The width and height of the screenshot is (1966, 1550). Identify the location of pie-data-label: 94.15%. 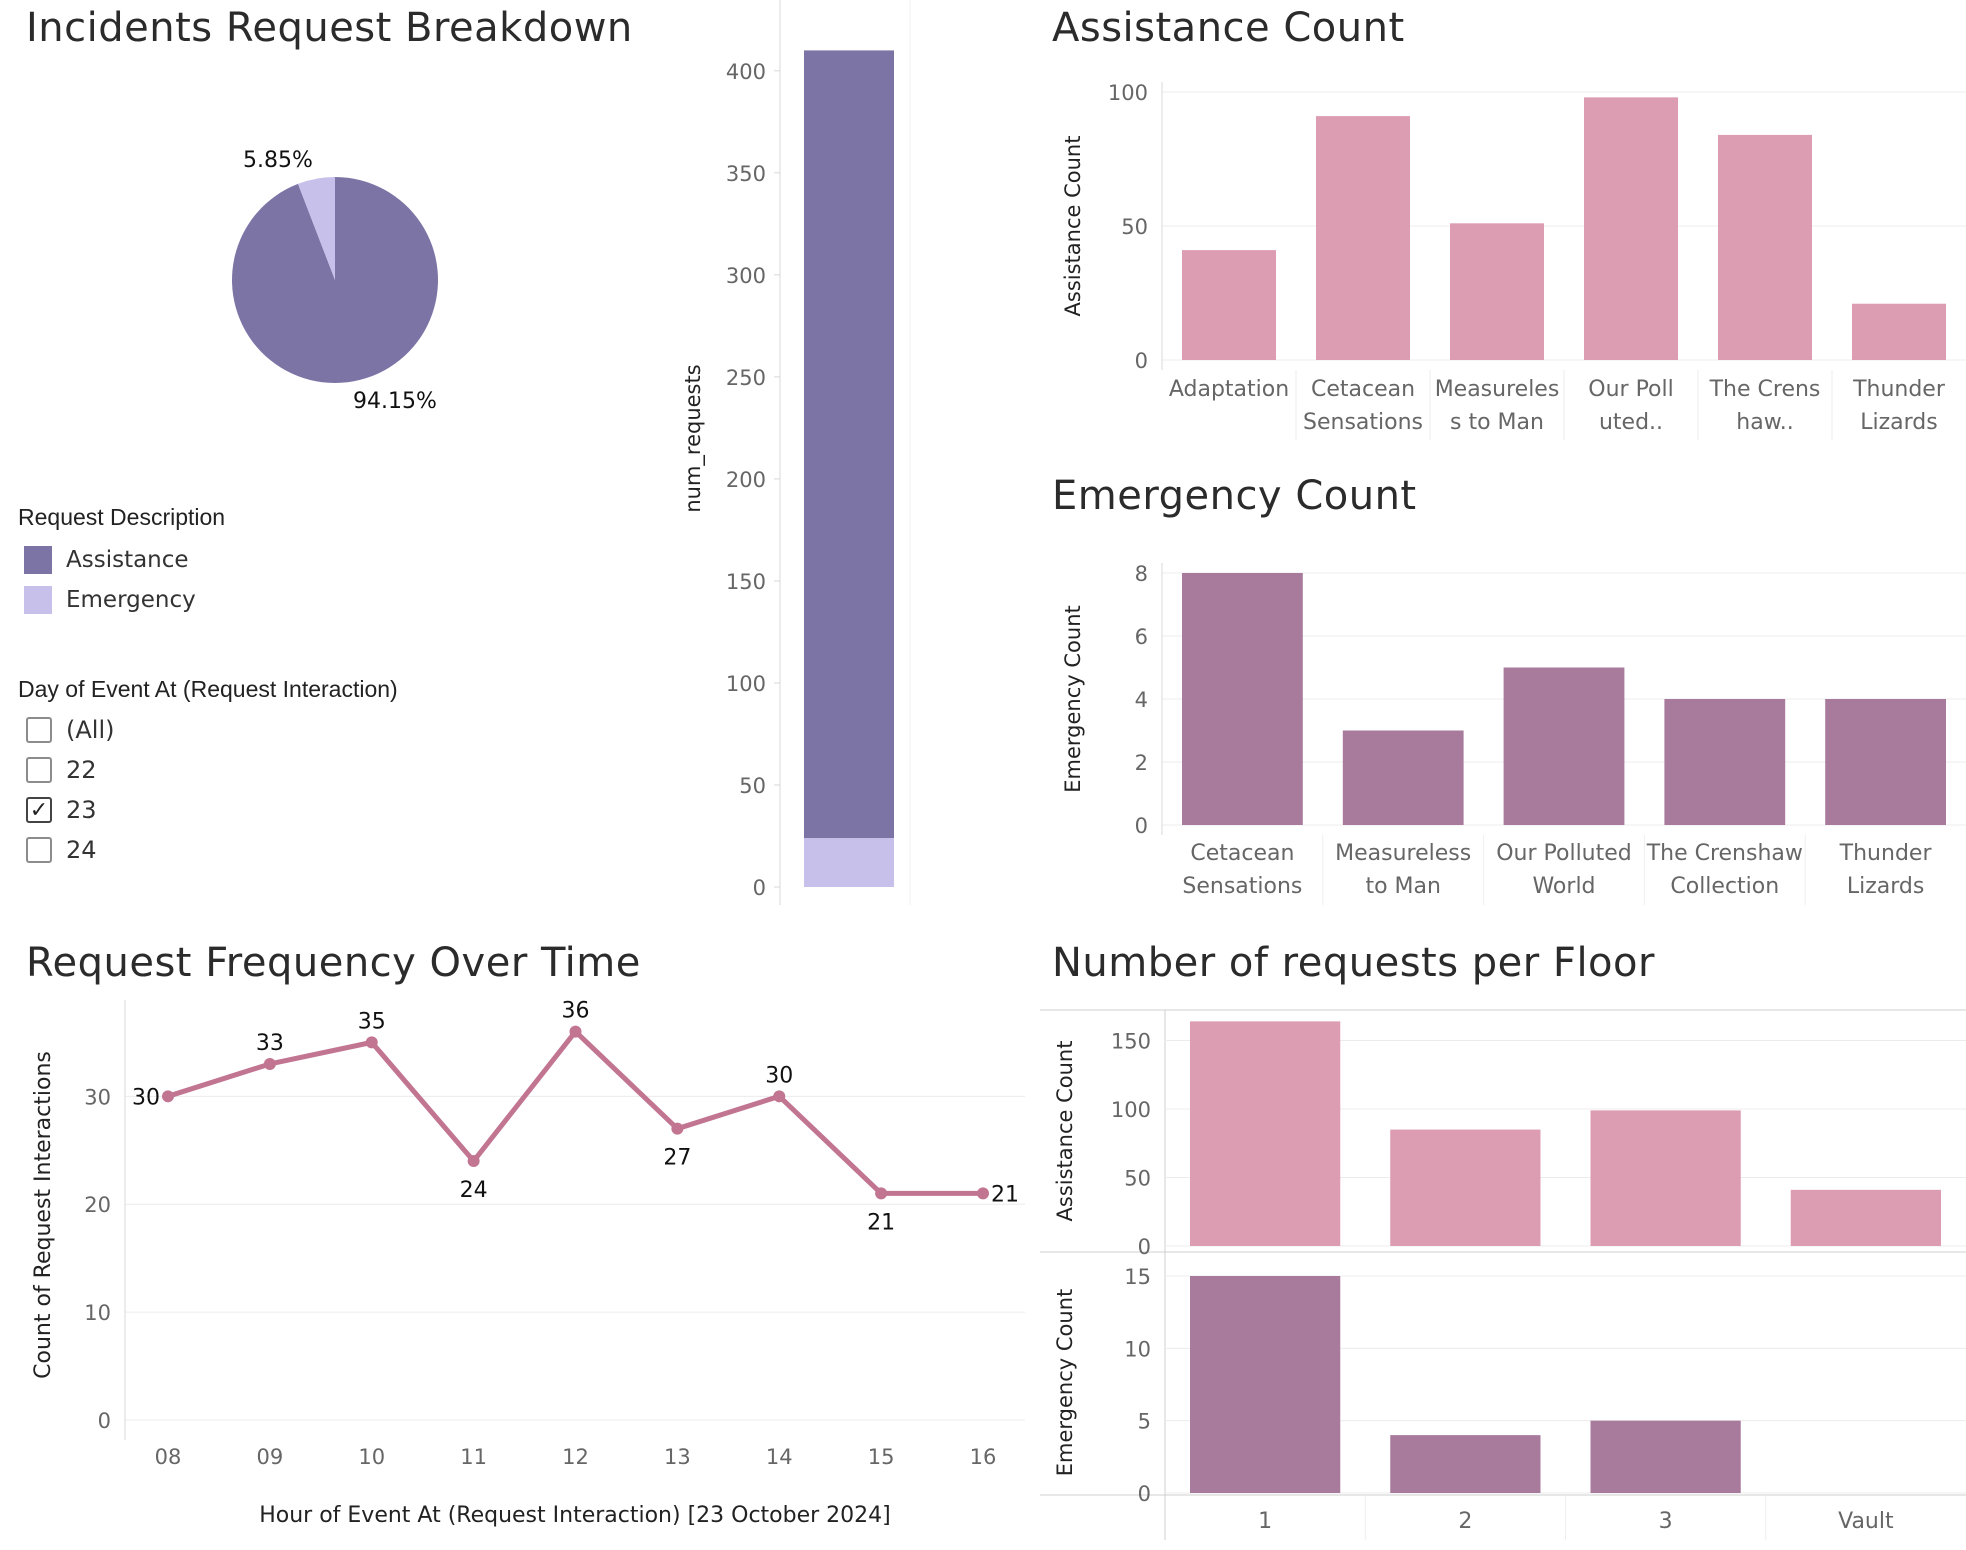
(395, 401).